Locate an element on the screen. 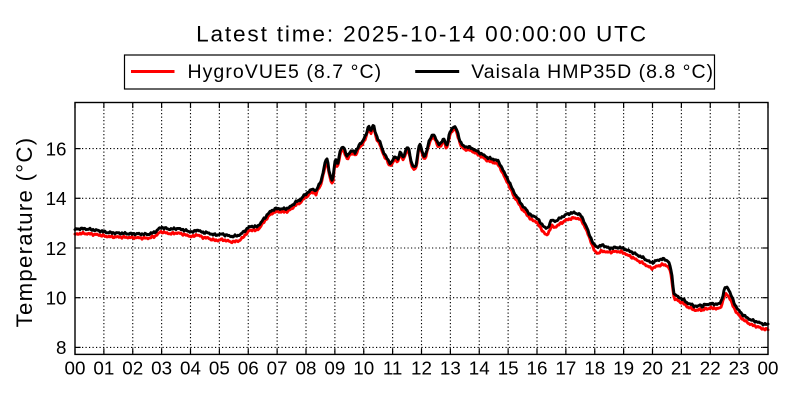 The width and height of the screenshot is (800, 400). svg-text: 22 is located at coordinates (710, 368).